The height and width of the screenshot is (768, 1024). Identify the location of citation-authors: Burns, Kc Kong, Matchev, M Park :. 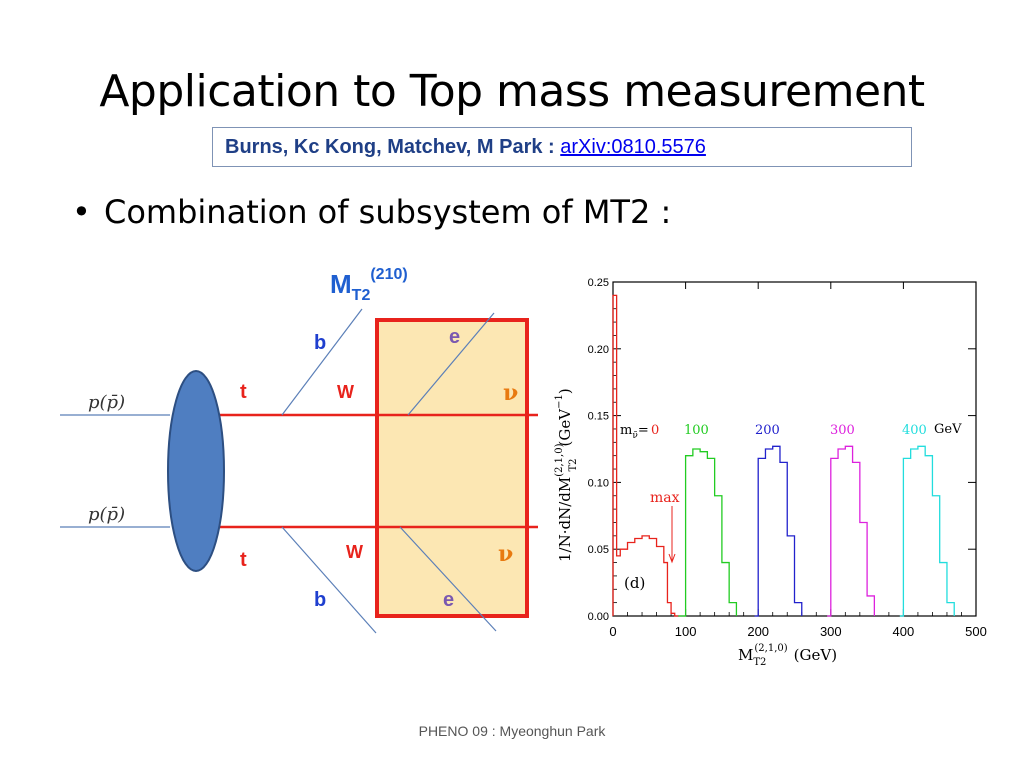
(393, 147).